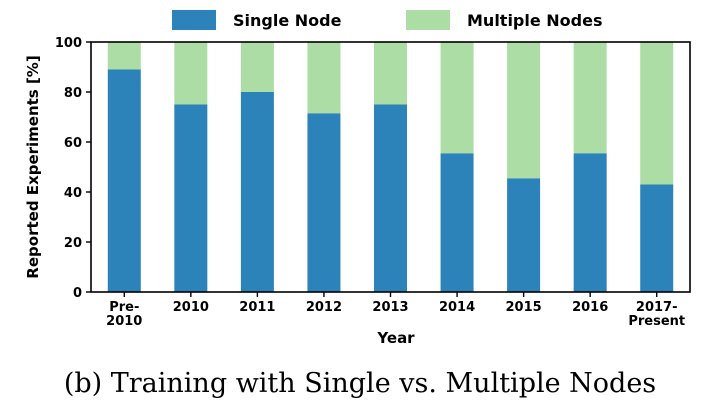 Image resolution: width=720 pixels, height=405 pixels. I want to click on x-tick-label-4: 2013, so click(390, 307).